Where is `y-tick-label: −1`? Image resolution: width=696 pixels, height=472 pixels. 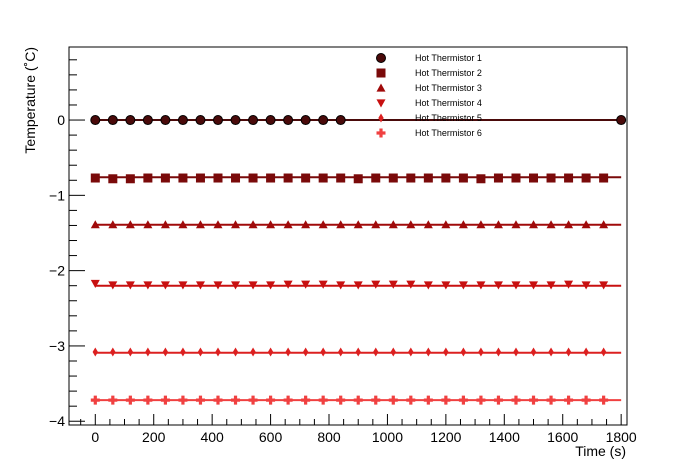
y-tick-label: −1 is located at coordinates (57, 195).